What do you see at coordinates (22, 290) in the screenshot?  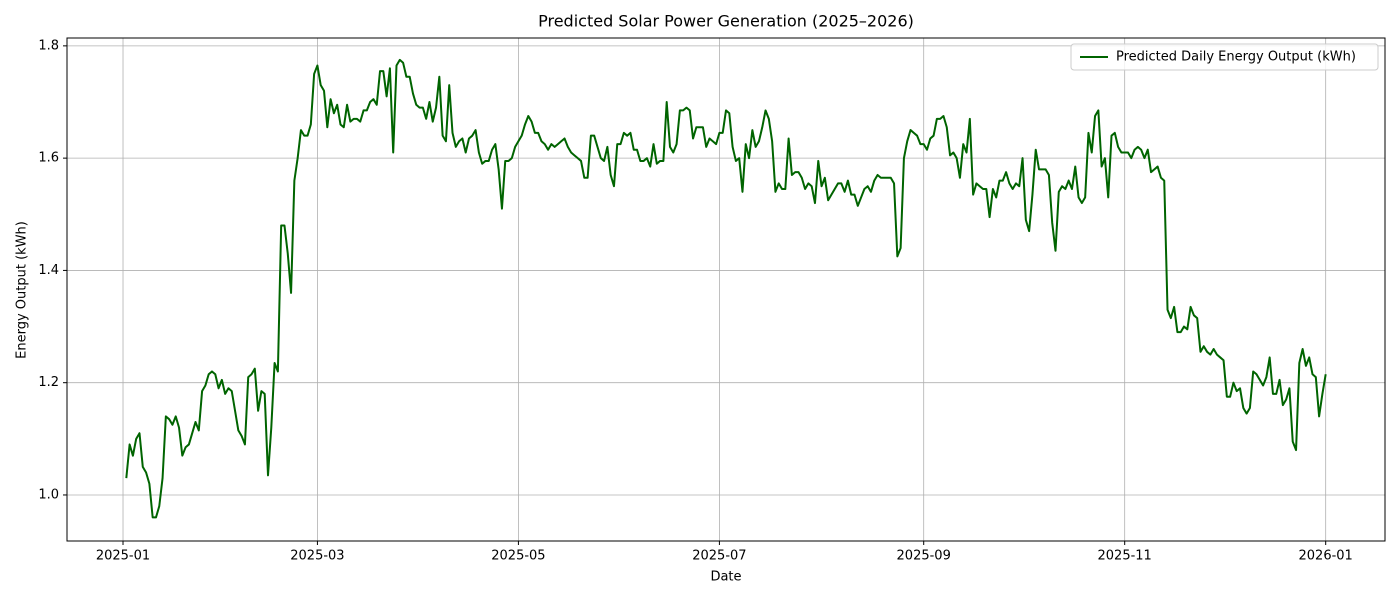 I see `y-axis-label: Energy Output (kWh)` at bounding box center [22, 290].